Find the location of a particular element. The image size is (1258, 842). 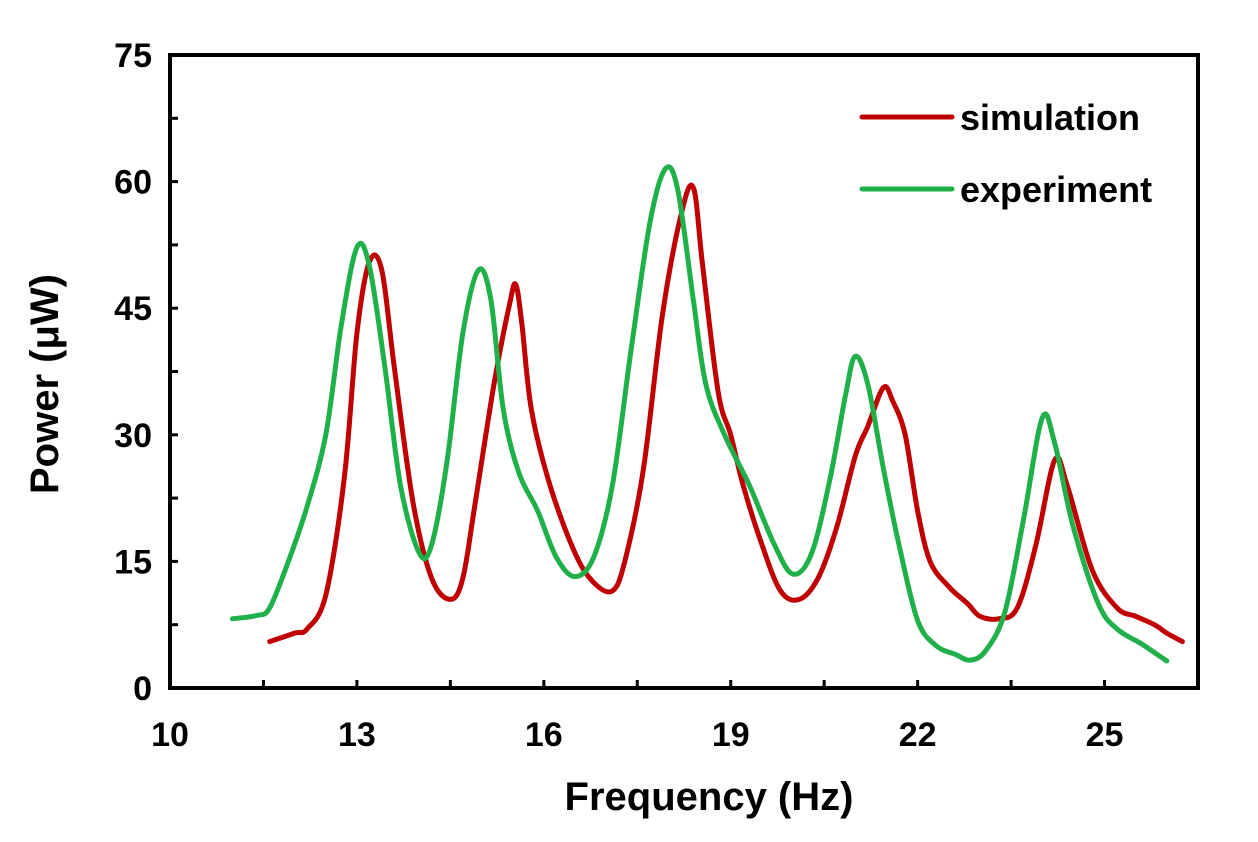

legend: simulation experiment is located at coordinates (1005, 153).